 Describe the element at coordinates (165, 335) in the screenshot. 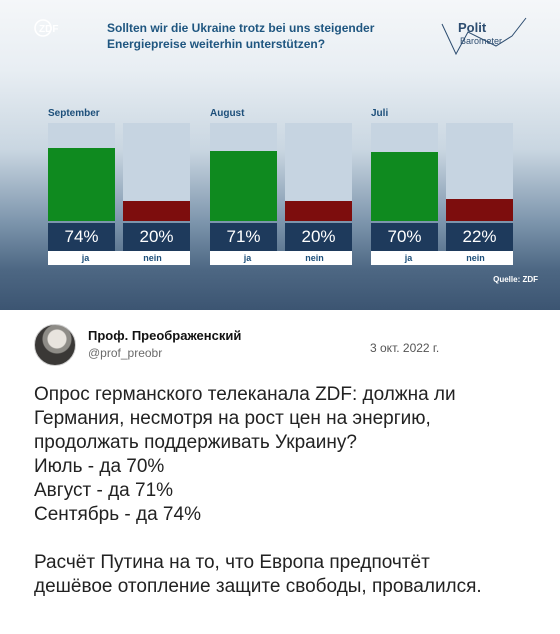

I see `user-name: Проф. Преображенский` at that location.